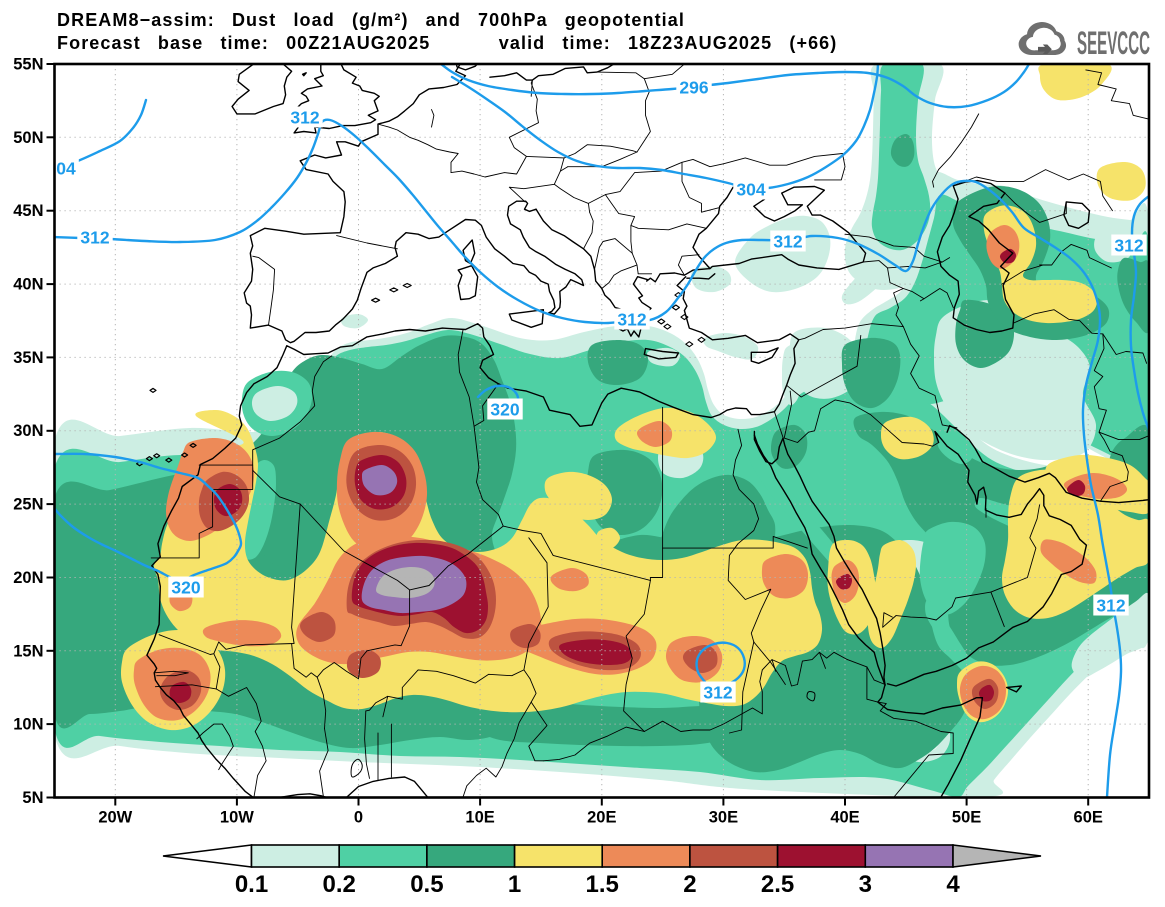 The height and width of the screenshot is (907, 1165). What do you see at coordinates (514, 884) in the screenshot?
I see `svg-text: 1` at bounding box center [514, 884].